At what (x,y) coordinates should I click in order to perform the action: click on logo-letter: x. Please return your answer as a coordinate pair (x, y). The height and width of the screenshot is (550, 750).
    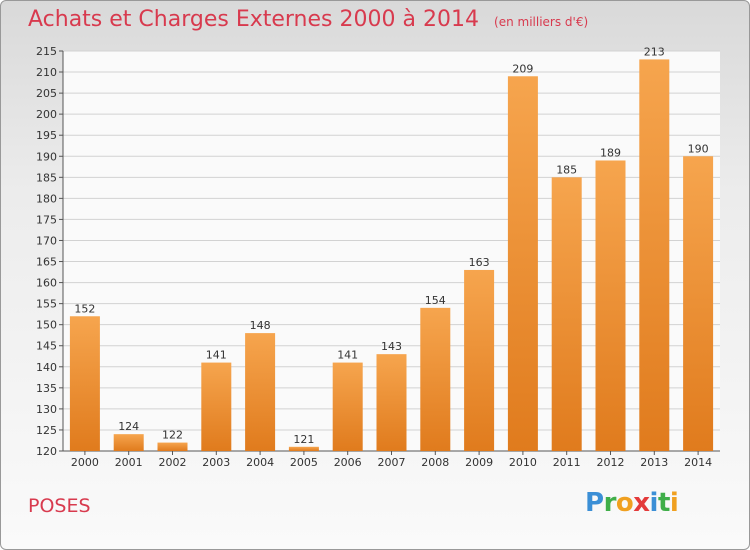
    Looking at the image, I should click on (641, 503).